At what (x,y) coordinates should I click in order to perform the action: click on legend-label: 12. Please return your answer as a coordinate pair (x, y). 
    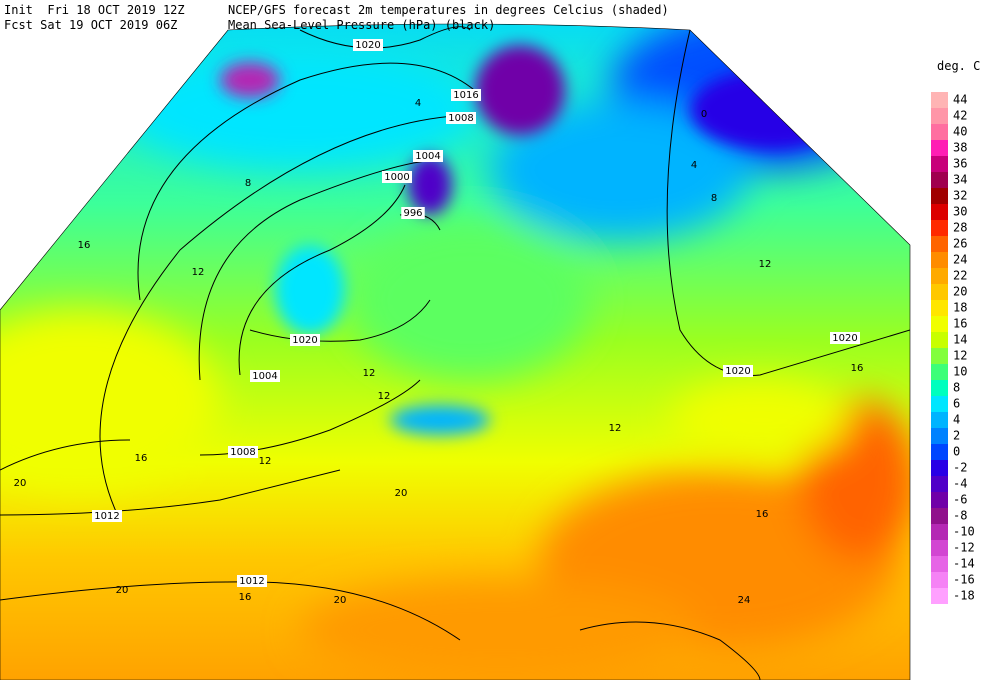
    Looking at the image, I should click on (960, 356).